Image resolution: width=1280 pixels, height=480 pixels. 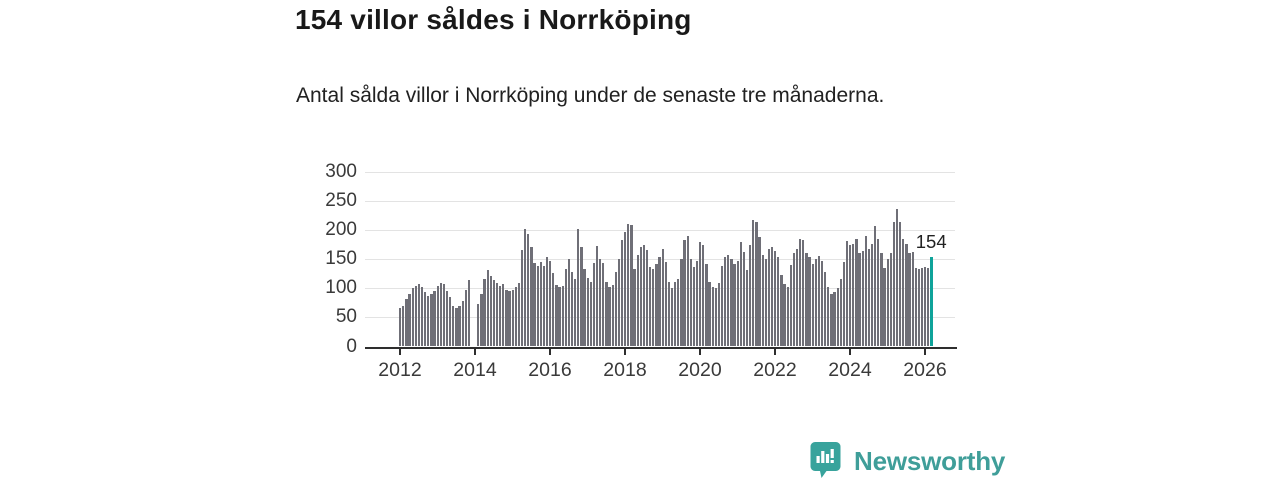 What do you see at coordinates (932, 302) in the screenshot?
I see `highlighted-bar` at bounding box center [932, 302].